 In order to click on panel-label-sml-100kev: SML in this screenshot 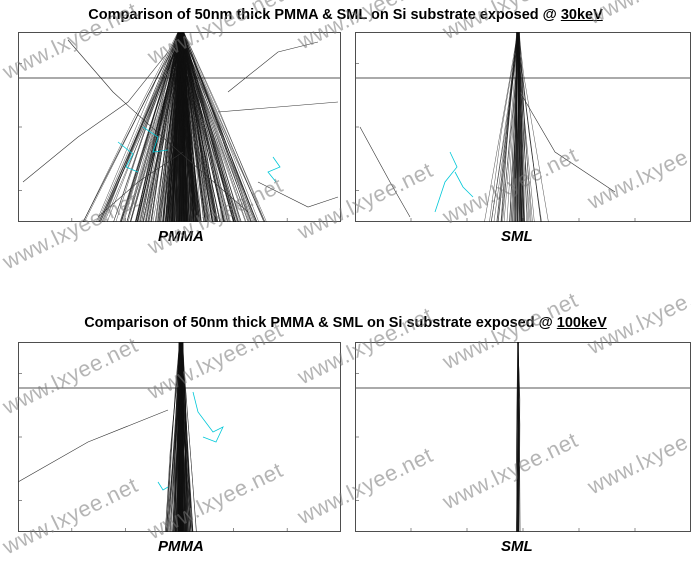, I will do `click(517, 546)`.